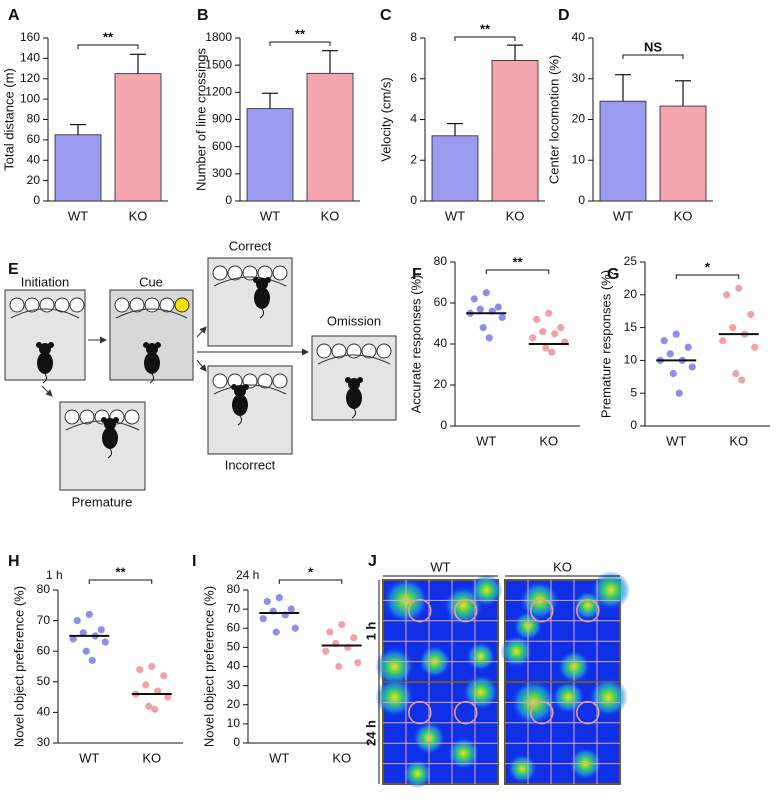 This screenshot has height=807, width=779. Describe the element at coordinates (218, 37) in the screenshot. I see `y-tick-label: 1800` at that location.